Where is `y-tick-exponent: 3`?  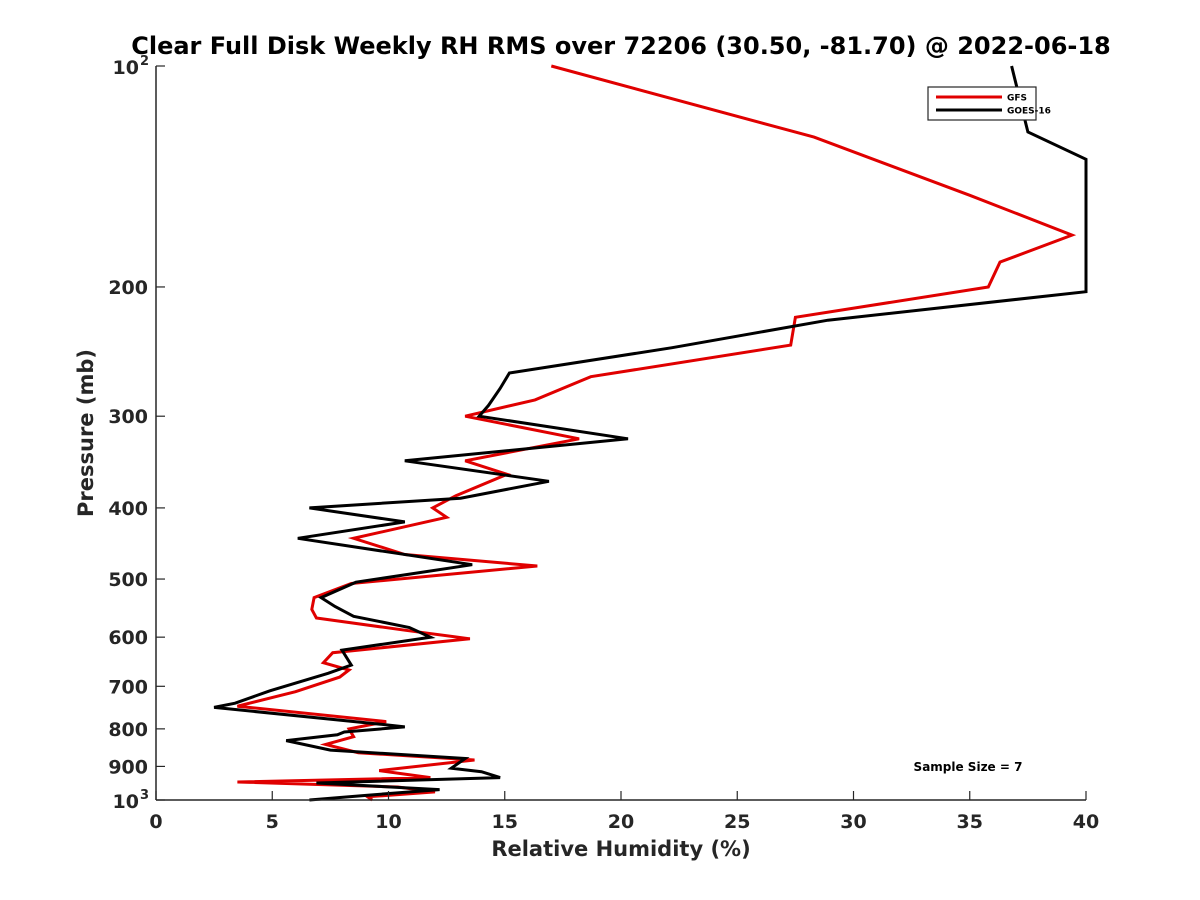 y-tick-exponent: 3 is located at coordinates (144, 795).